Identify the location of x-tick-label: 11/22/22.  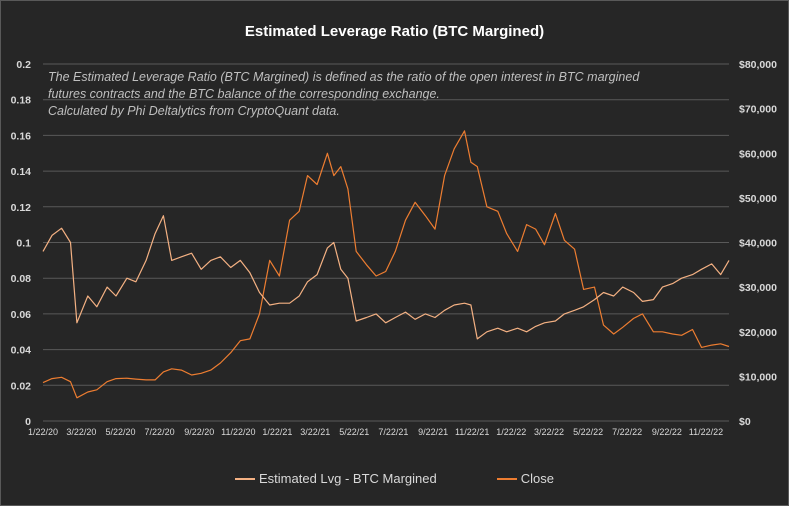
(706, 432).